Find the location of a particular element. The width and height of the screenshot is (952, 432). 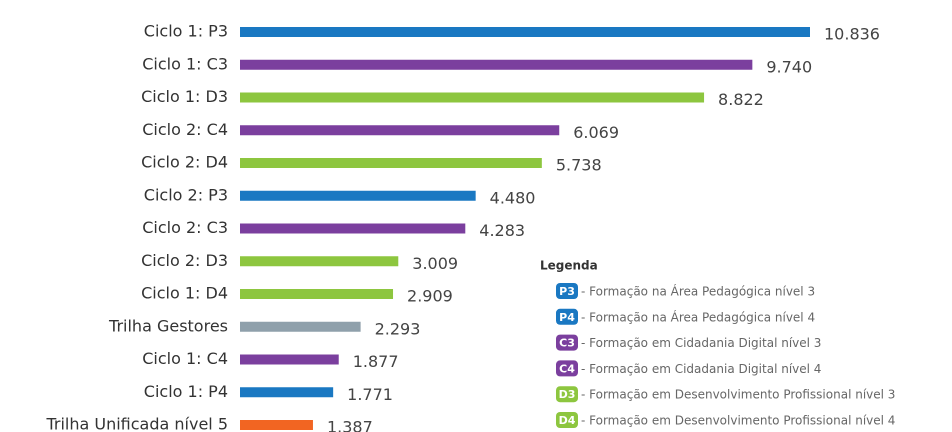

legend-text: - Formação em Cidadania Digital nível 4 is located at coordinates (701, 369).